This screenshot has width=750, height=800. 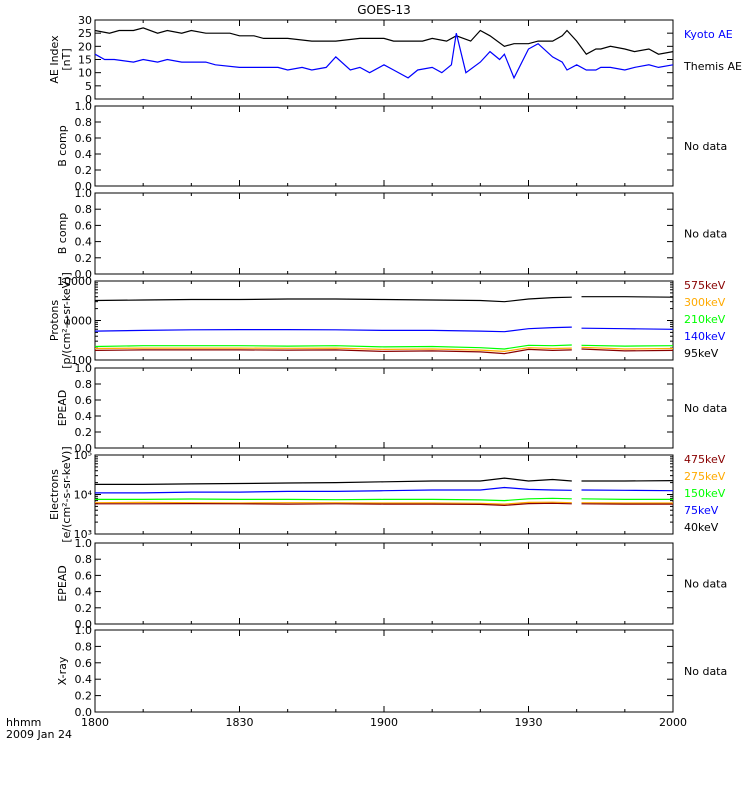 What do you see at coordinates (66, 59) in the screenshot?
I see `y-axis-label: [nT]` at bounding box center [66, 59].